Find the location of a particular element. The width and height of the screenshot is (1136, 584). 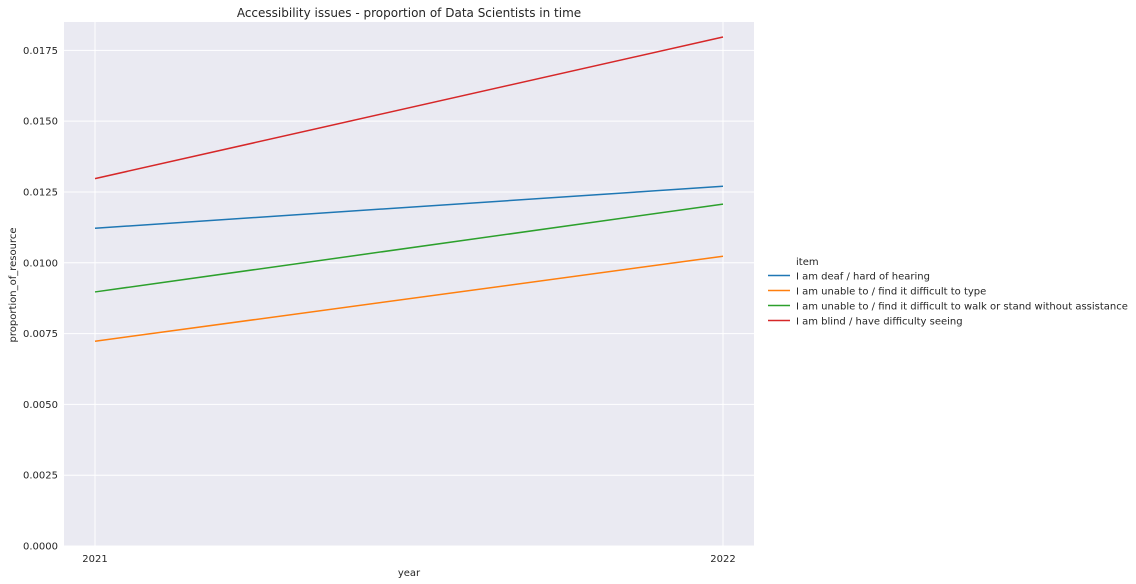

y-axis-label: proportion_of_resource is located at coordinates (13, 285).